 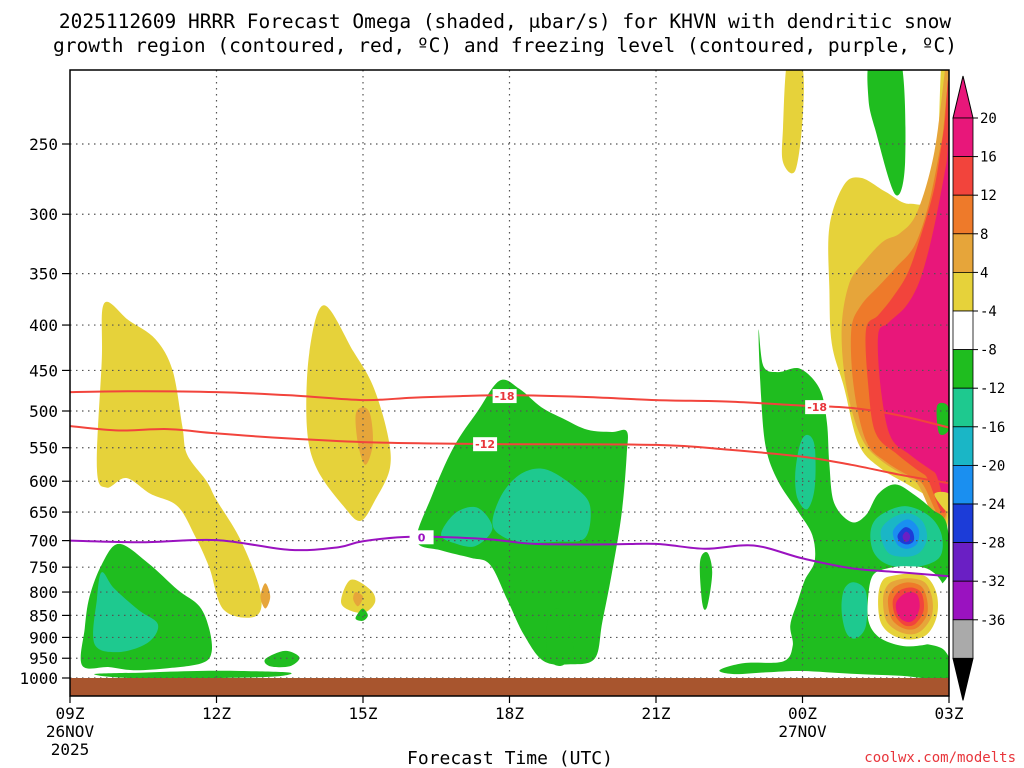 I want to click on colorbar-label-11: -28, so click(x=992, y=544).